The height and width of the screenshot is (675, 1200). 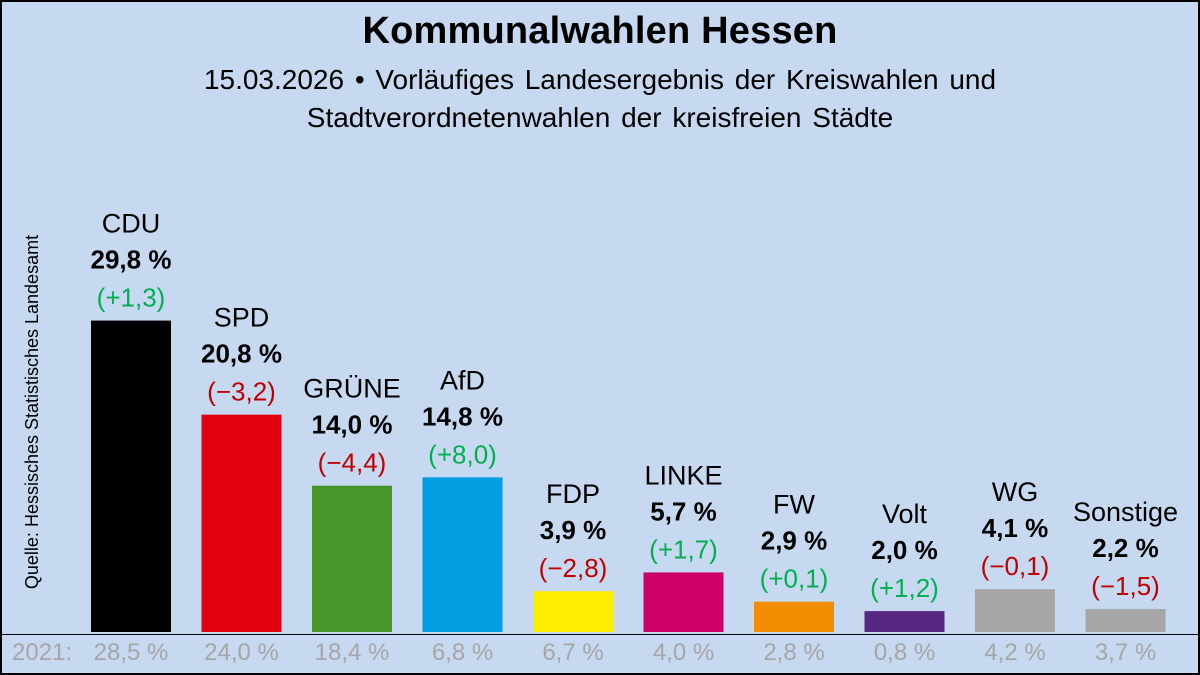 What do you see at coordinates (462, 652) in the screenshot?
I see `previous-label-afd: 6,8 %` at bounding box center [462, 652].